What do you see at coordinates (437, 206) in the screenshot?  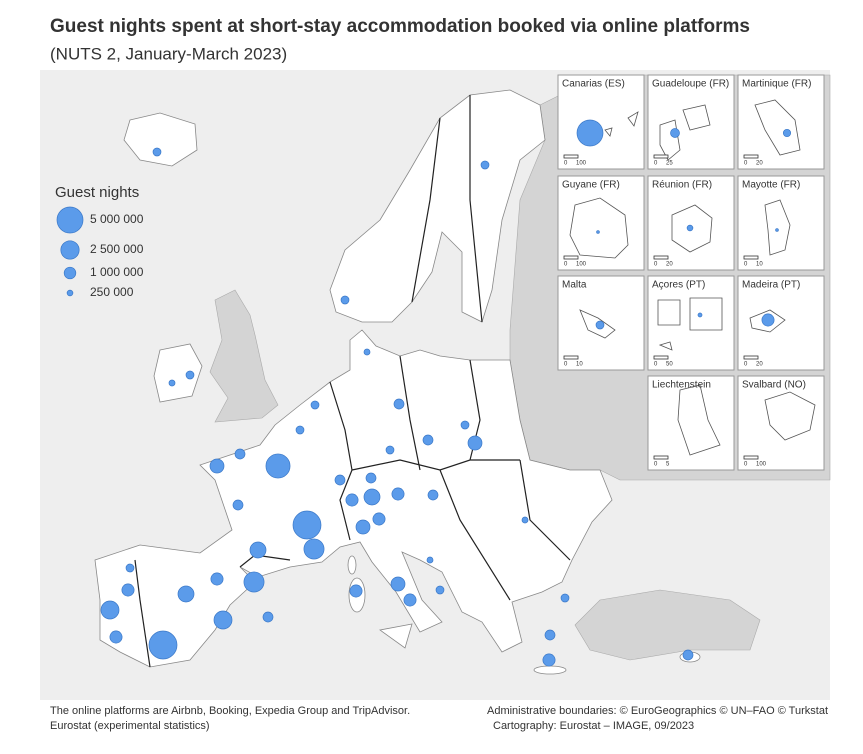 I see `scandinavia` at bounding box center [437, 206].